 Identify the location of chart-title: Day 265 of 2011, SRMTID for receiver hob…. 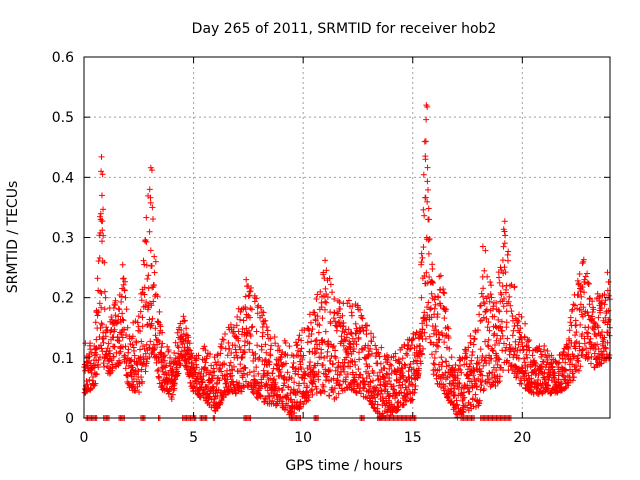
(344, 29).